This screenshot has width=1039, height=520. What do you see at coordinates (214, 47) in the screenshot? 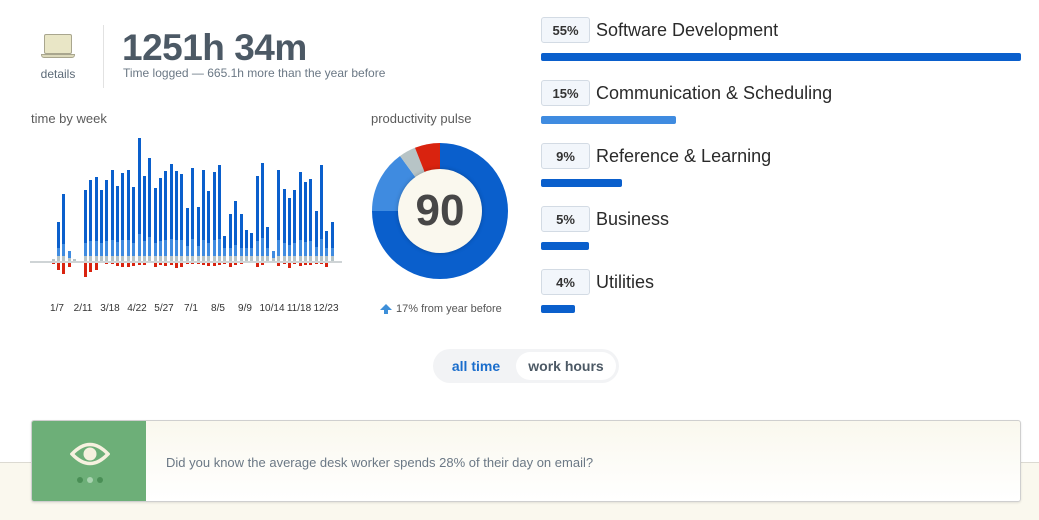
I see `total-time: 1251h 34m` at bounding box center [214, 47].